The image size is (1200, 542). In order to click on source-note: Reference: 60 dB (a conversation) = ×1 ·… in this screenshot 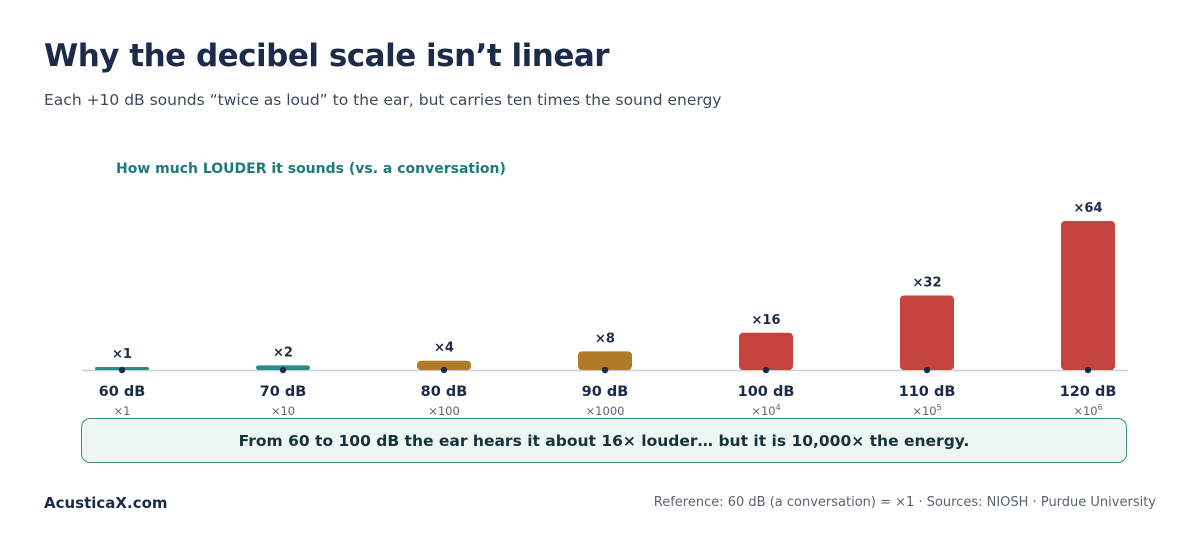, I will do `click(904, 502)`.